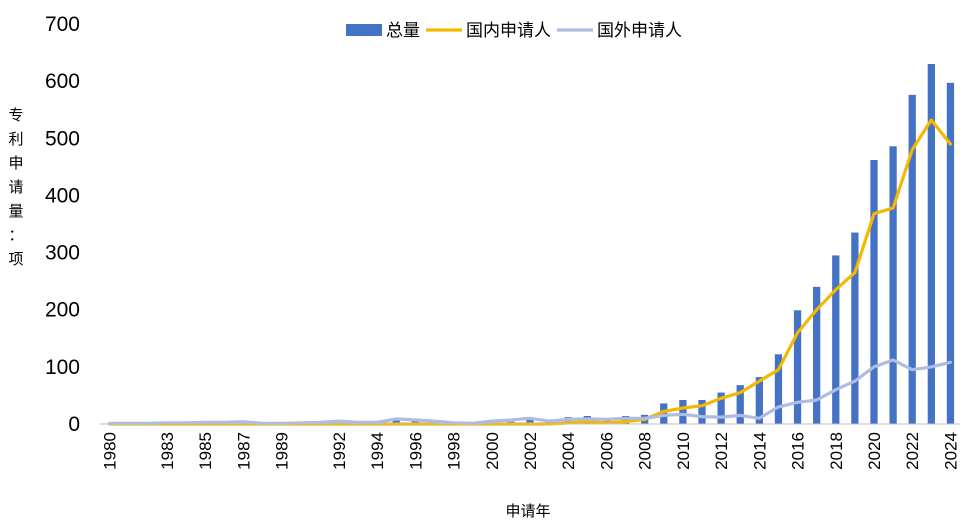 Image resolution: width=971 pixels, height=525 pixels. What do you see at coordinates (759, 451) in the screenshot?
I see `x-tick-label: 2014` at bounding box center [759, 451].